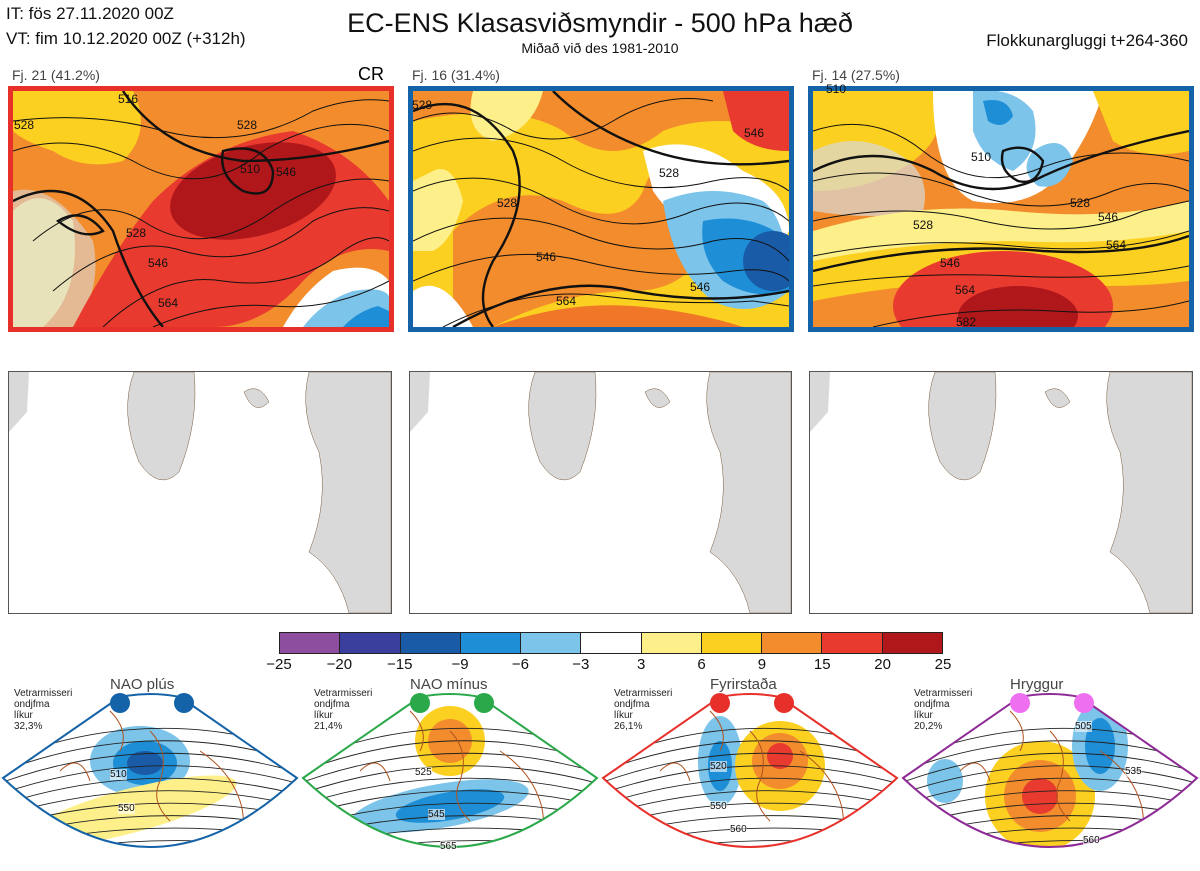 This screenshot has width=1200, height=871. Describe the element at coordinates (701, 664) in the screenshot. I see `colorbar-tick-label: 6` at that location.